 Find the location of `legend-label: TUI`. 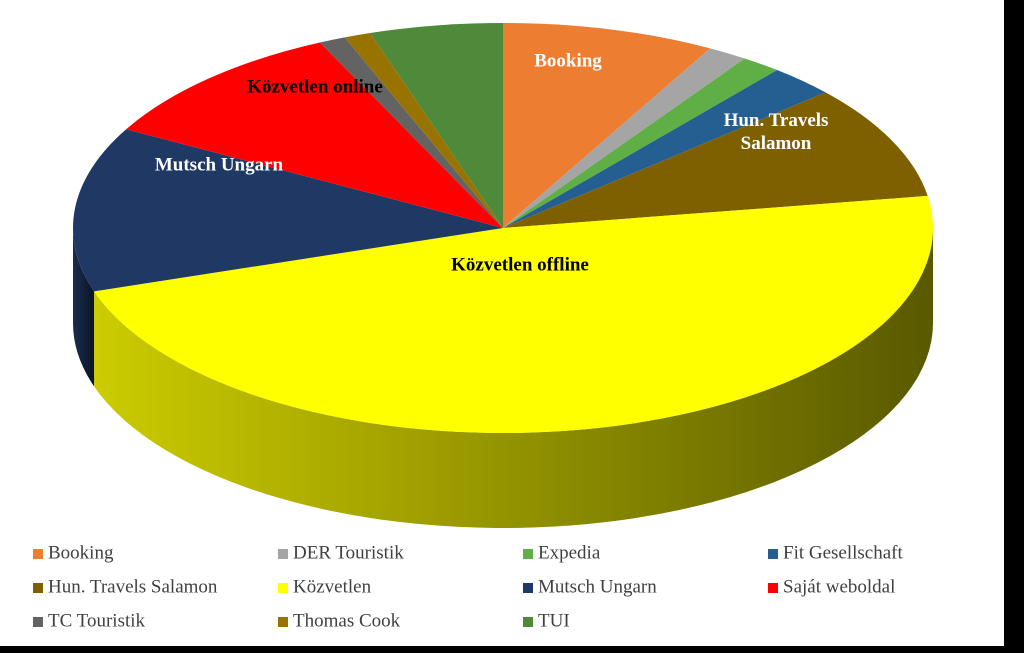

legend-label: TUI is located at coordinates (554, 620).